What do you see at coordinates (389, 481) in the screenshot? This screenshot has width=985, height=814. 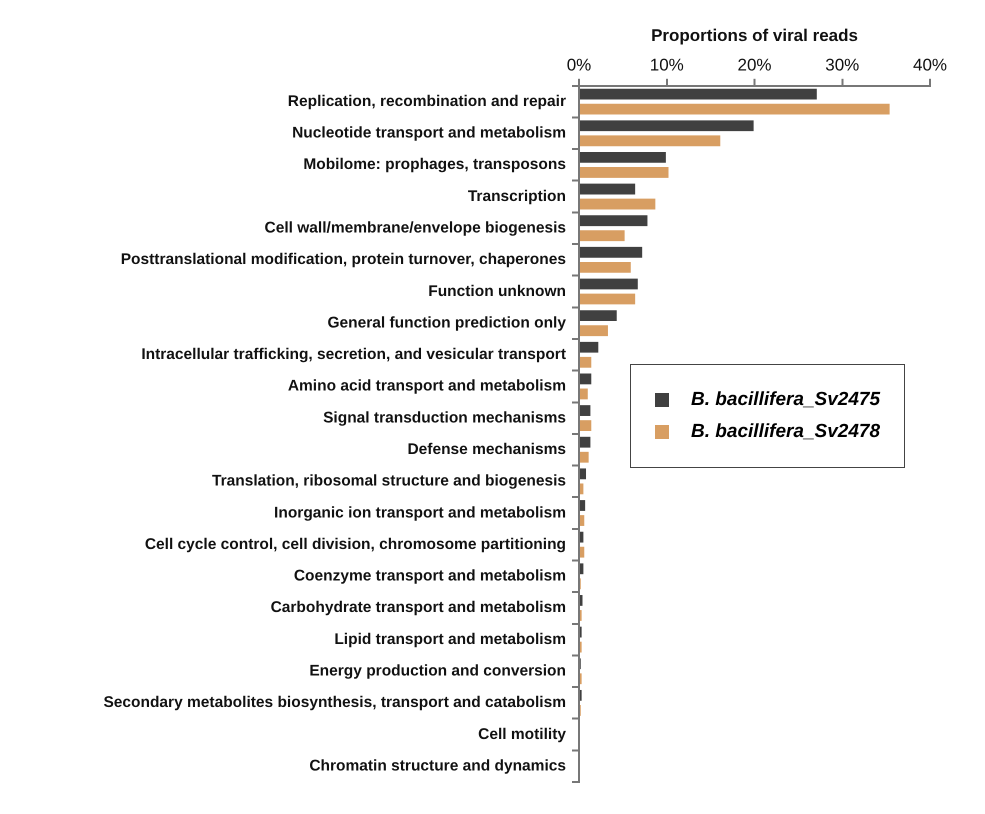 I see `y-tick-label: Translation, ribosomal structure and biogenesis` at bounding box center [389, 481].